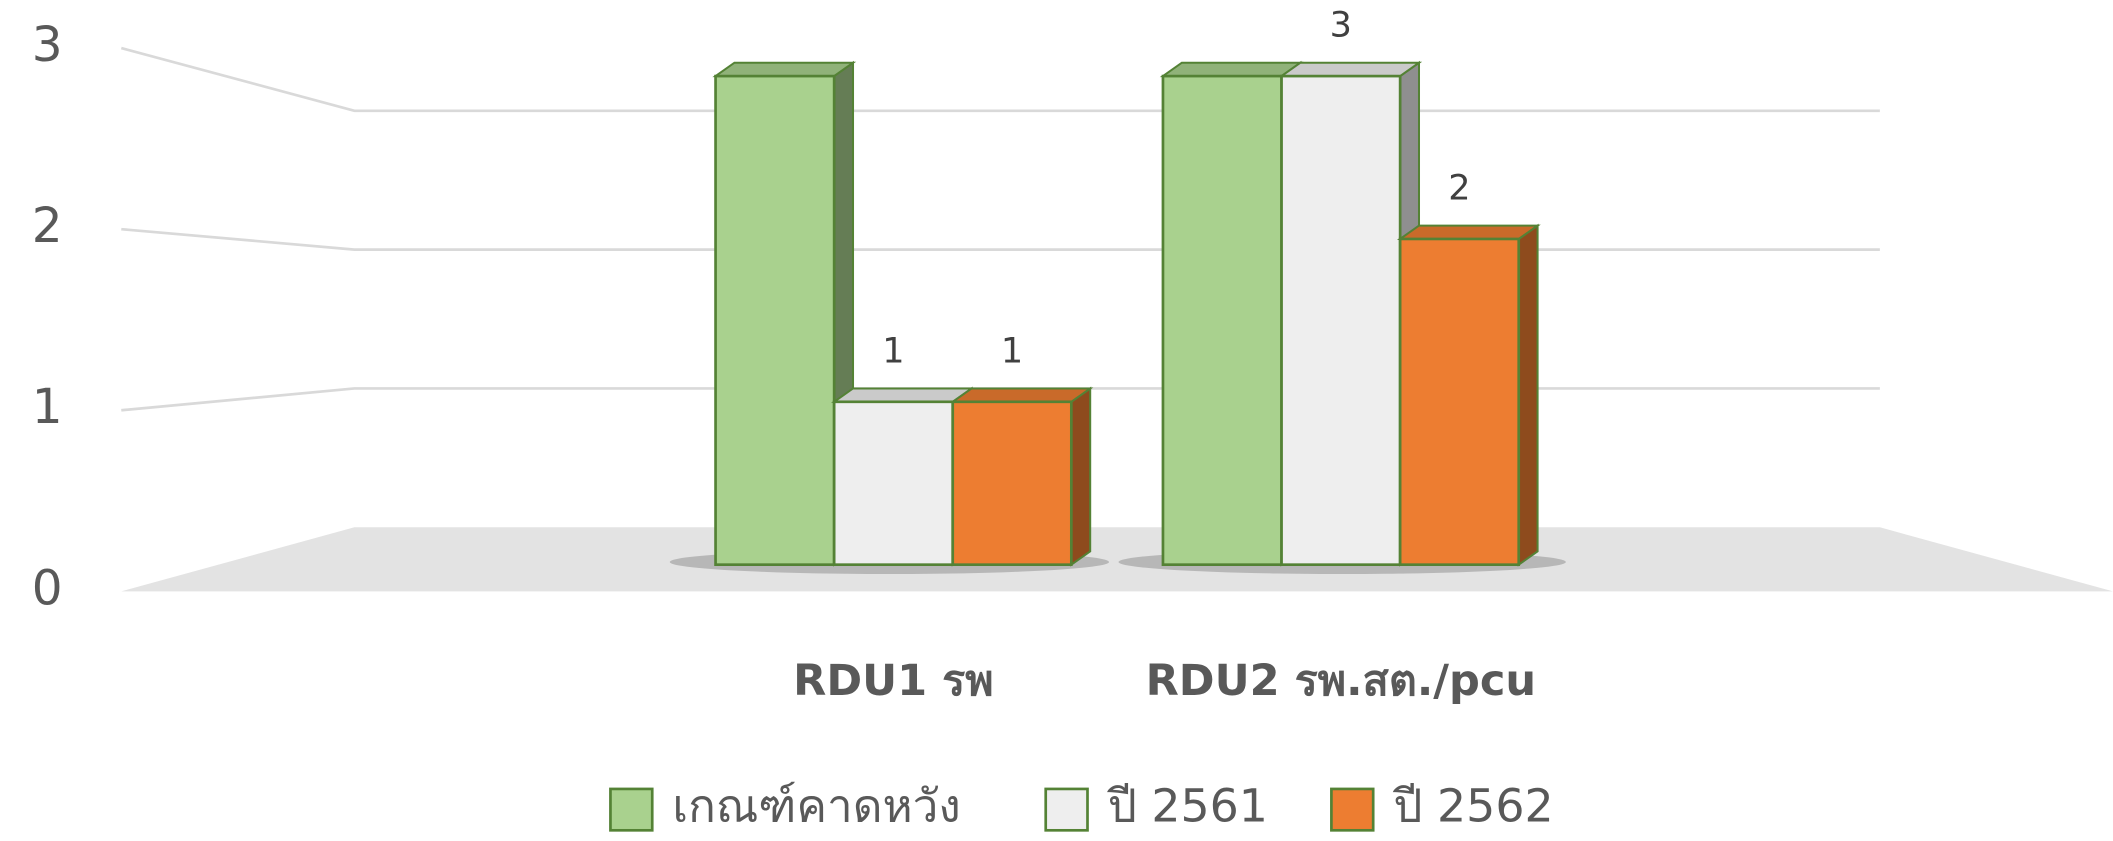  I want to click on y-tick-label: 2, so click(47, 226).